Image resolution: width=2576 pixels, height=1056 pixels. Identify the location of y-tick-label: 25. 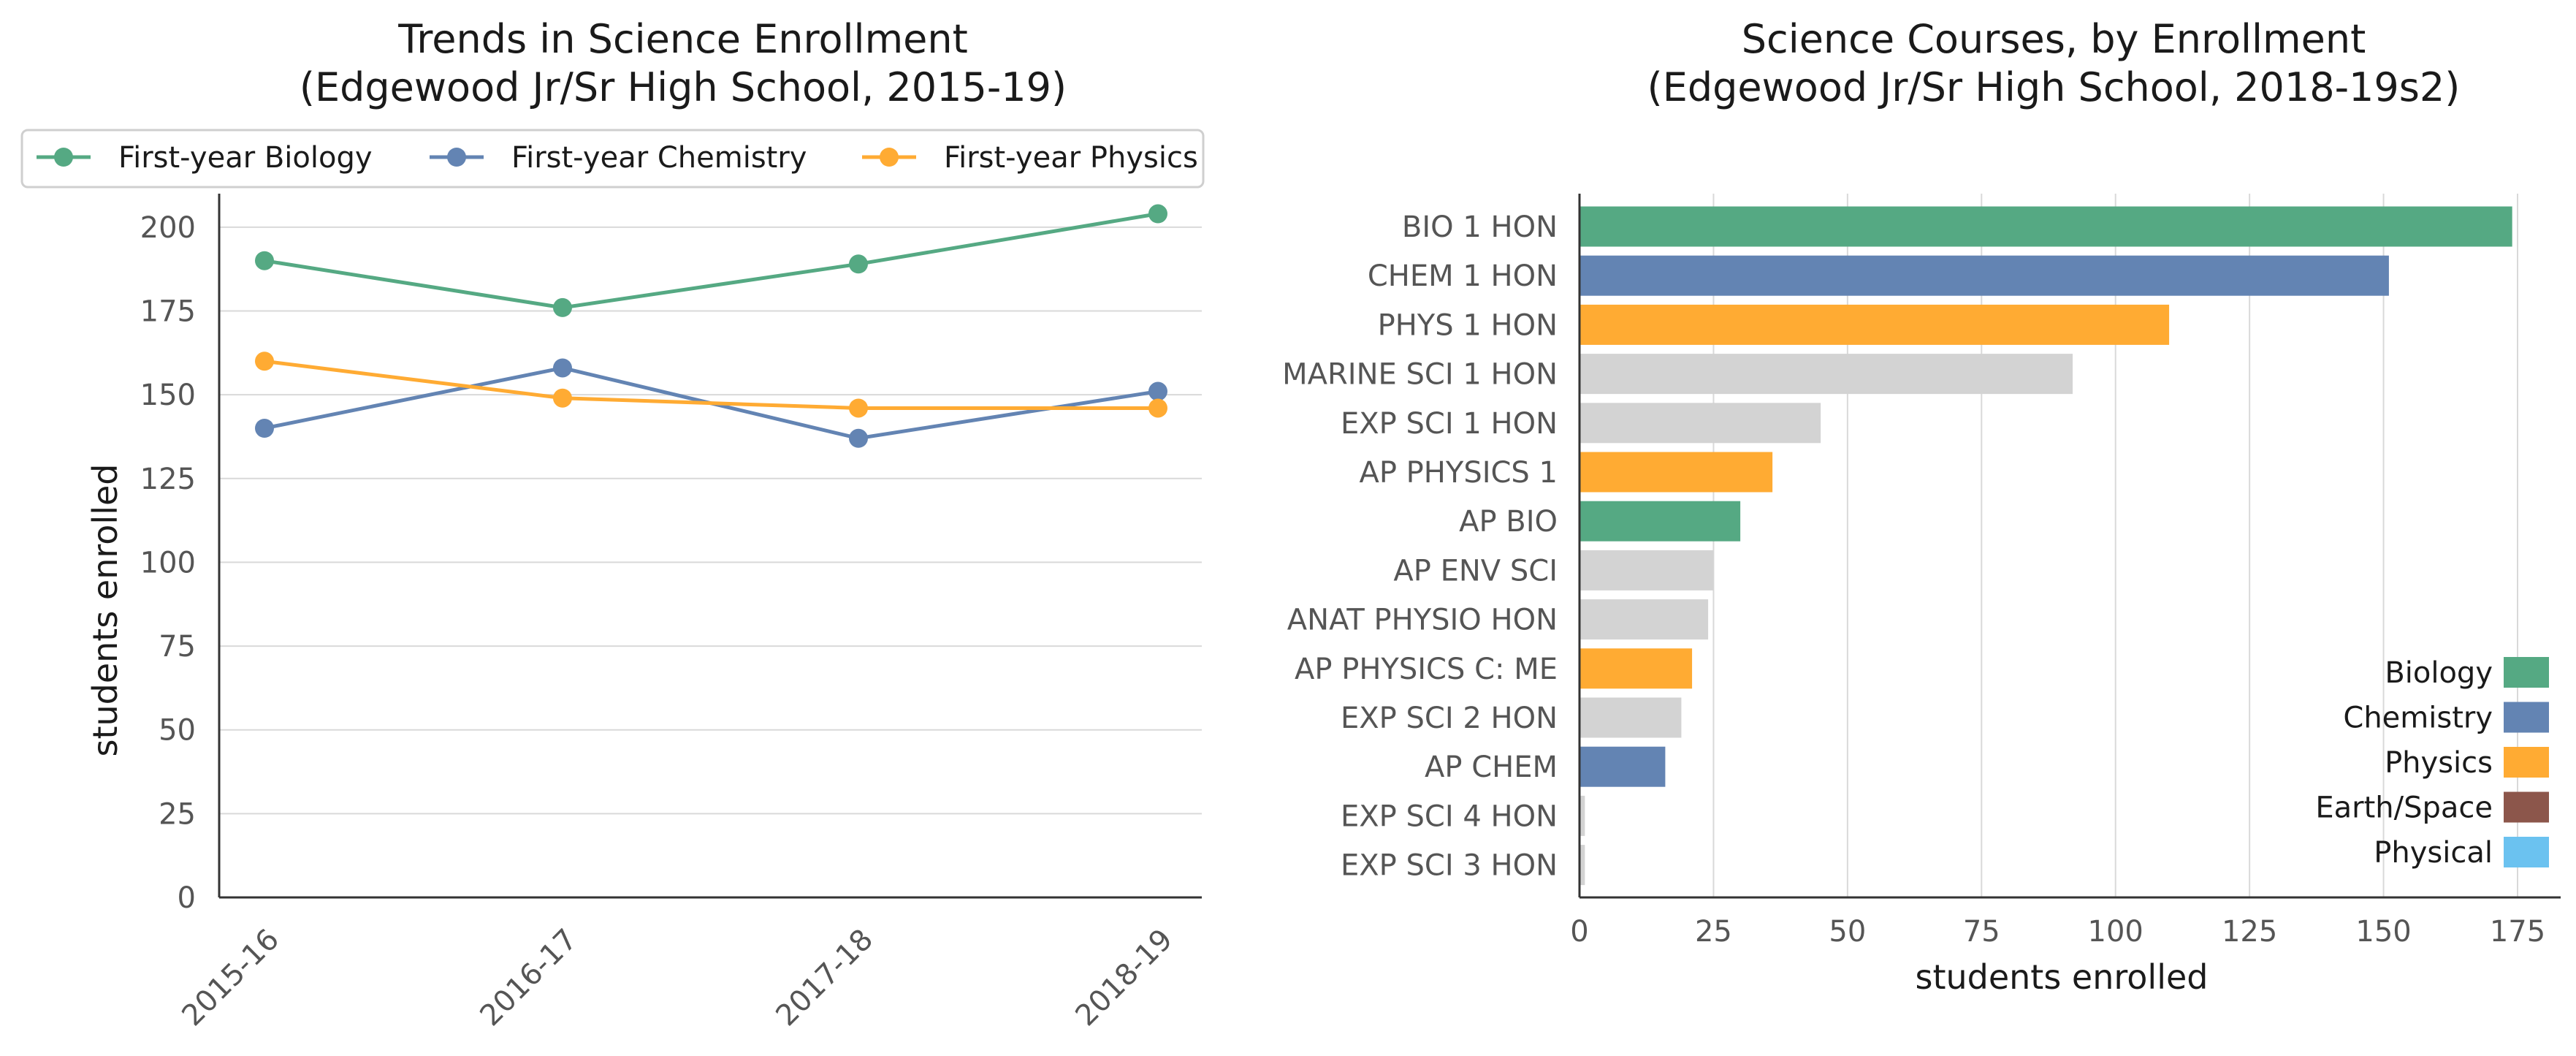
(178, 814).